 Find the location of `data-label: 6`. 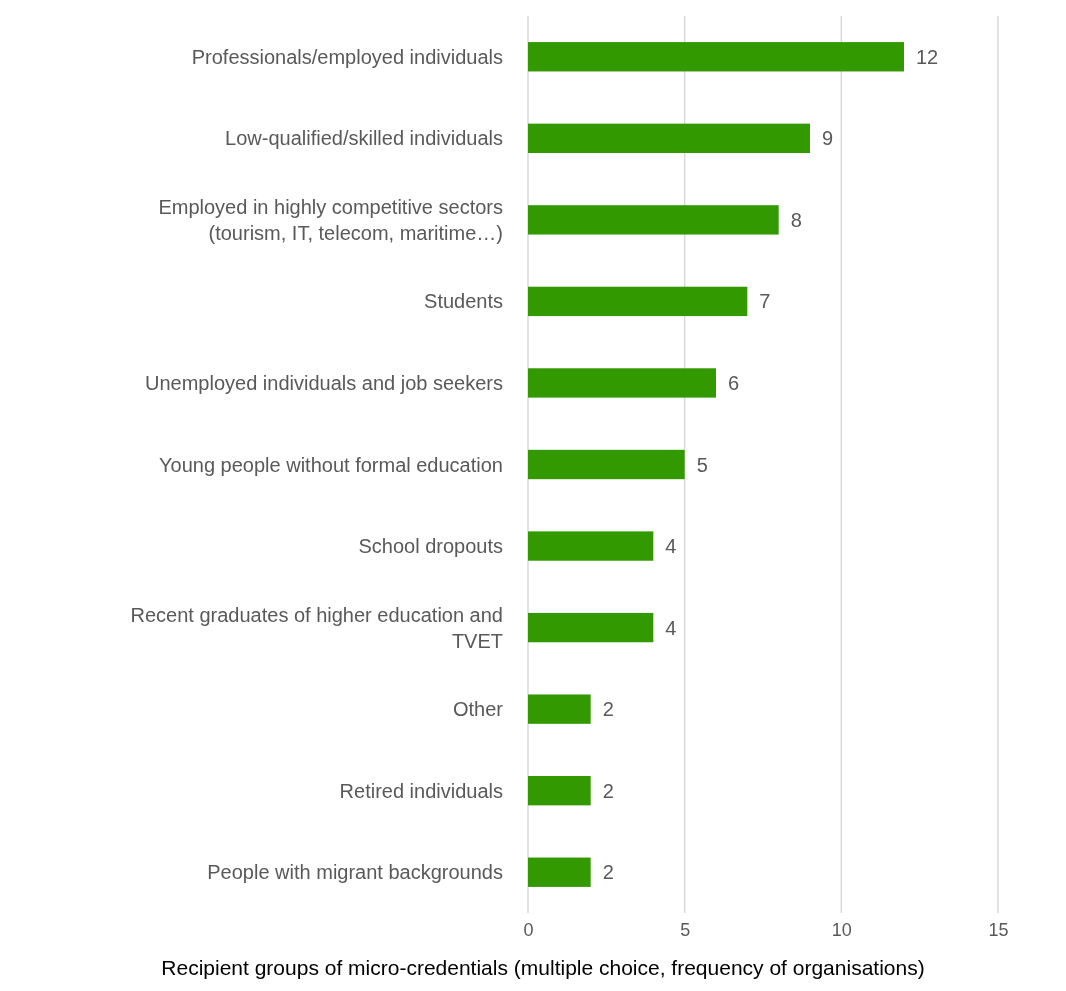

data-label: 6 is located at coordinates (734, 382).